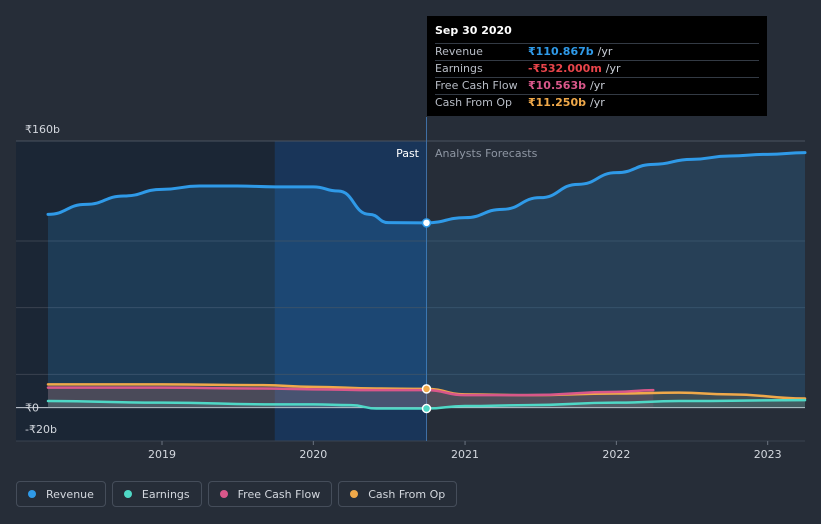  What do you see at coordinates (557, 102) in the screenshot?
I see `tooltip-value: ₹11.250b` at bounding box center [557, 102].